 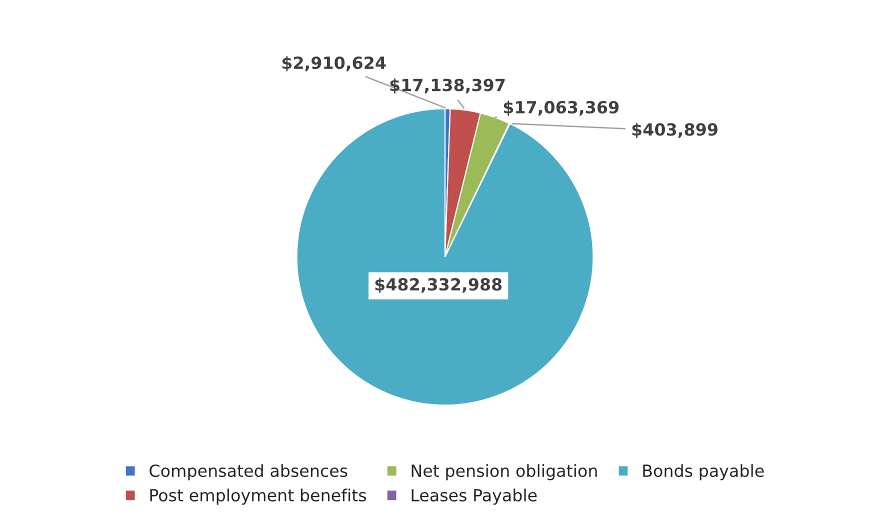 I want to click on legend-label: Post employment benefits, so click(x=258, y=496).